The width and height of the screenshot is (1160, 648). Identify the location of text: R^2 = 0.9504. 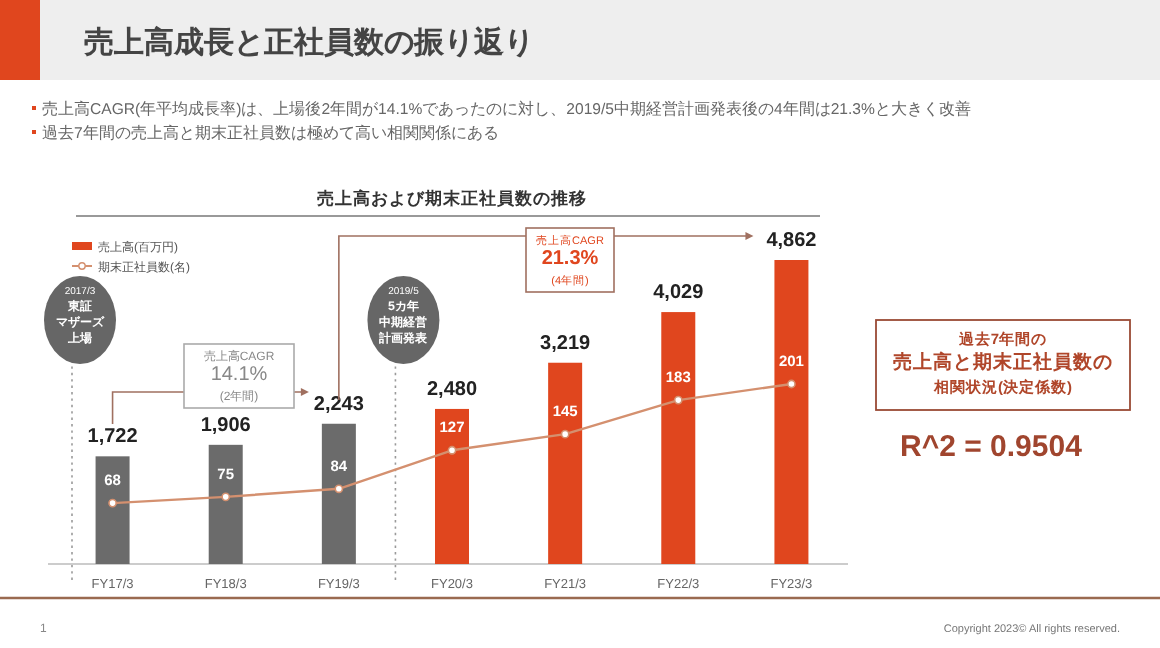
(992, 447).